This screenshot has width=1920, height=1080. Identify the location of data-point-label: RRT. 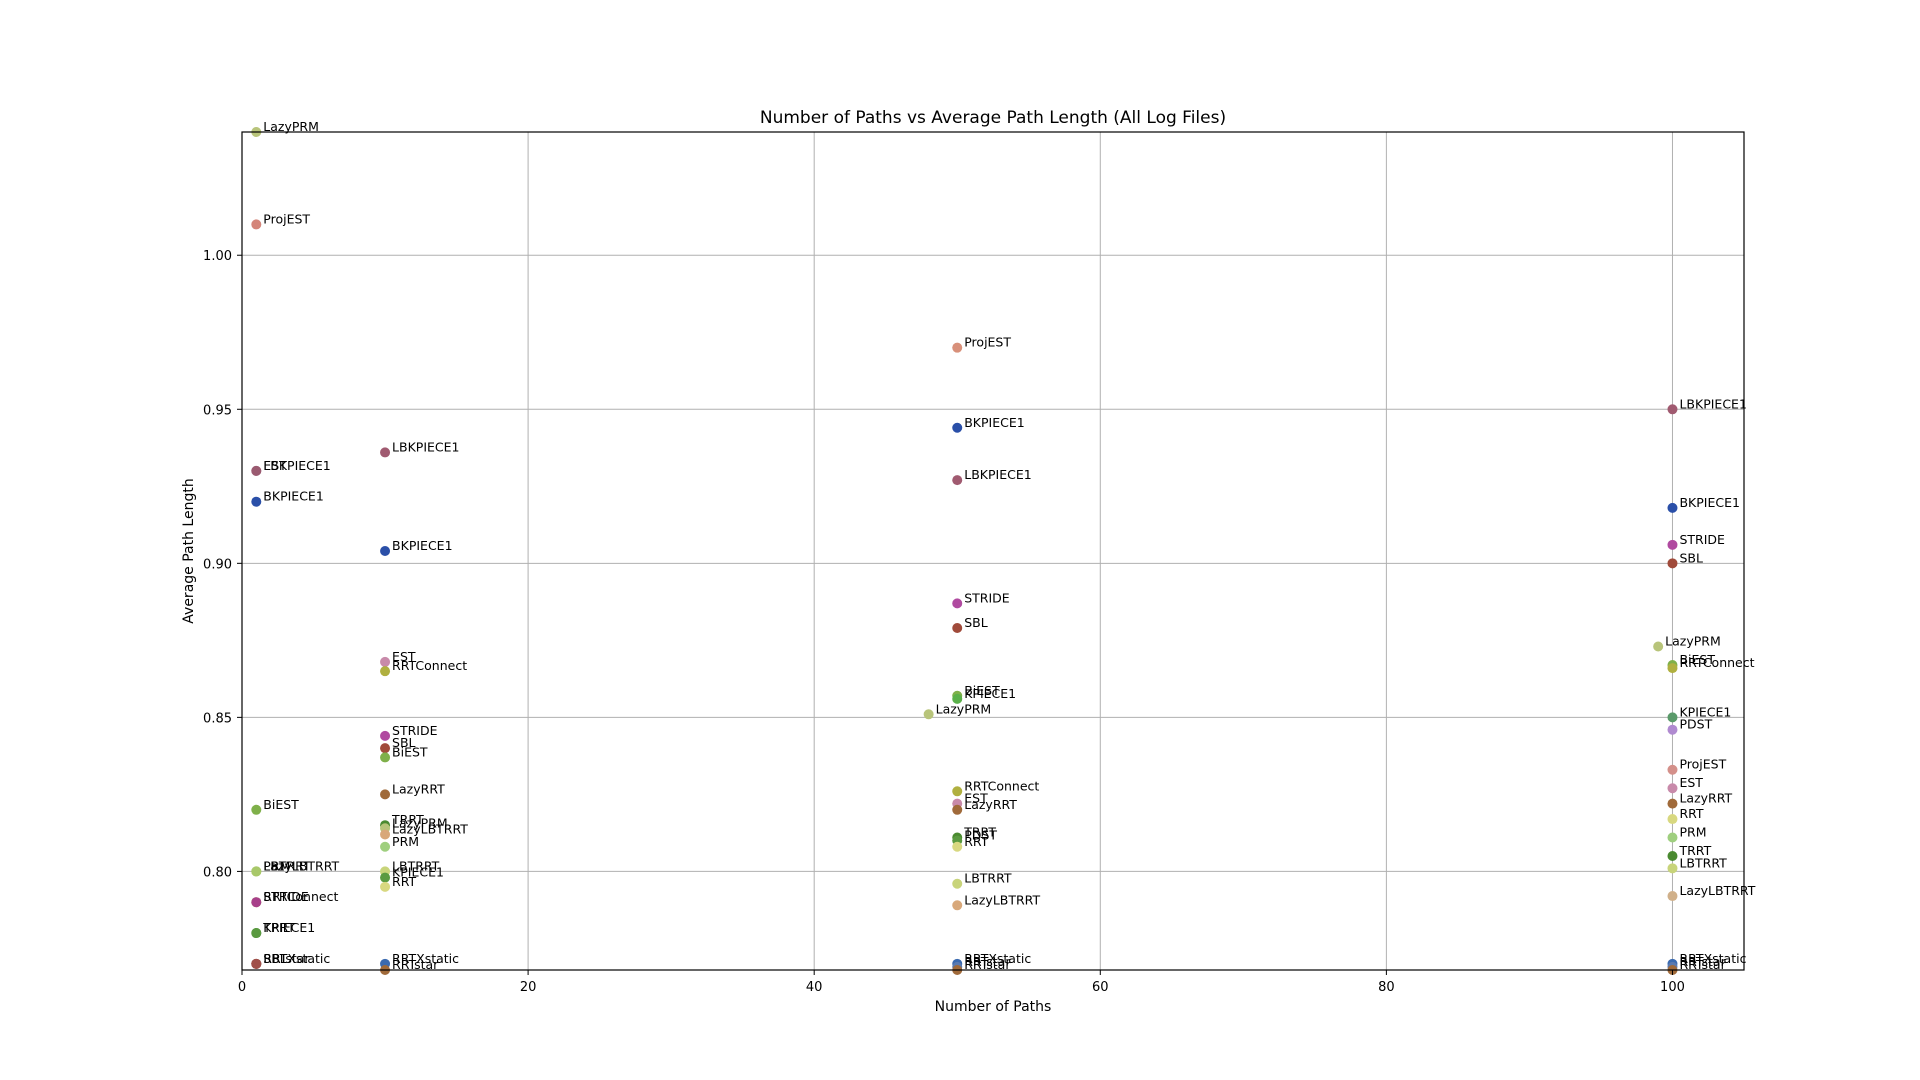
(976, 841).